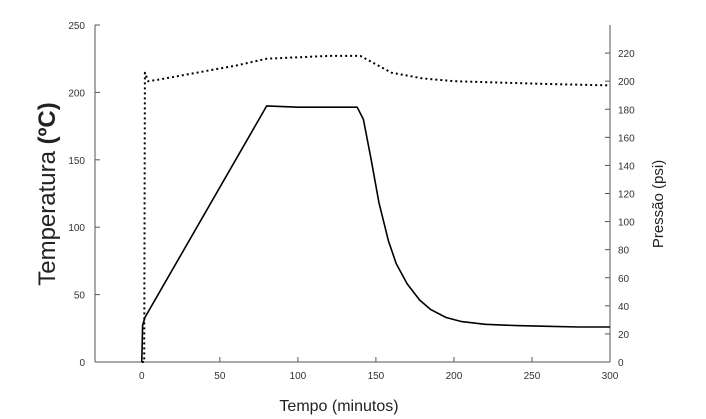 This screenshot has height=419, width=706. What do you see at coordinates (76, 93) in the screenshot?
I see `left-tick-label: 200` at bounding box center [76, 93].